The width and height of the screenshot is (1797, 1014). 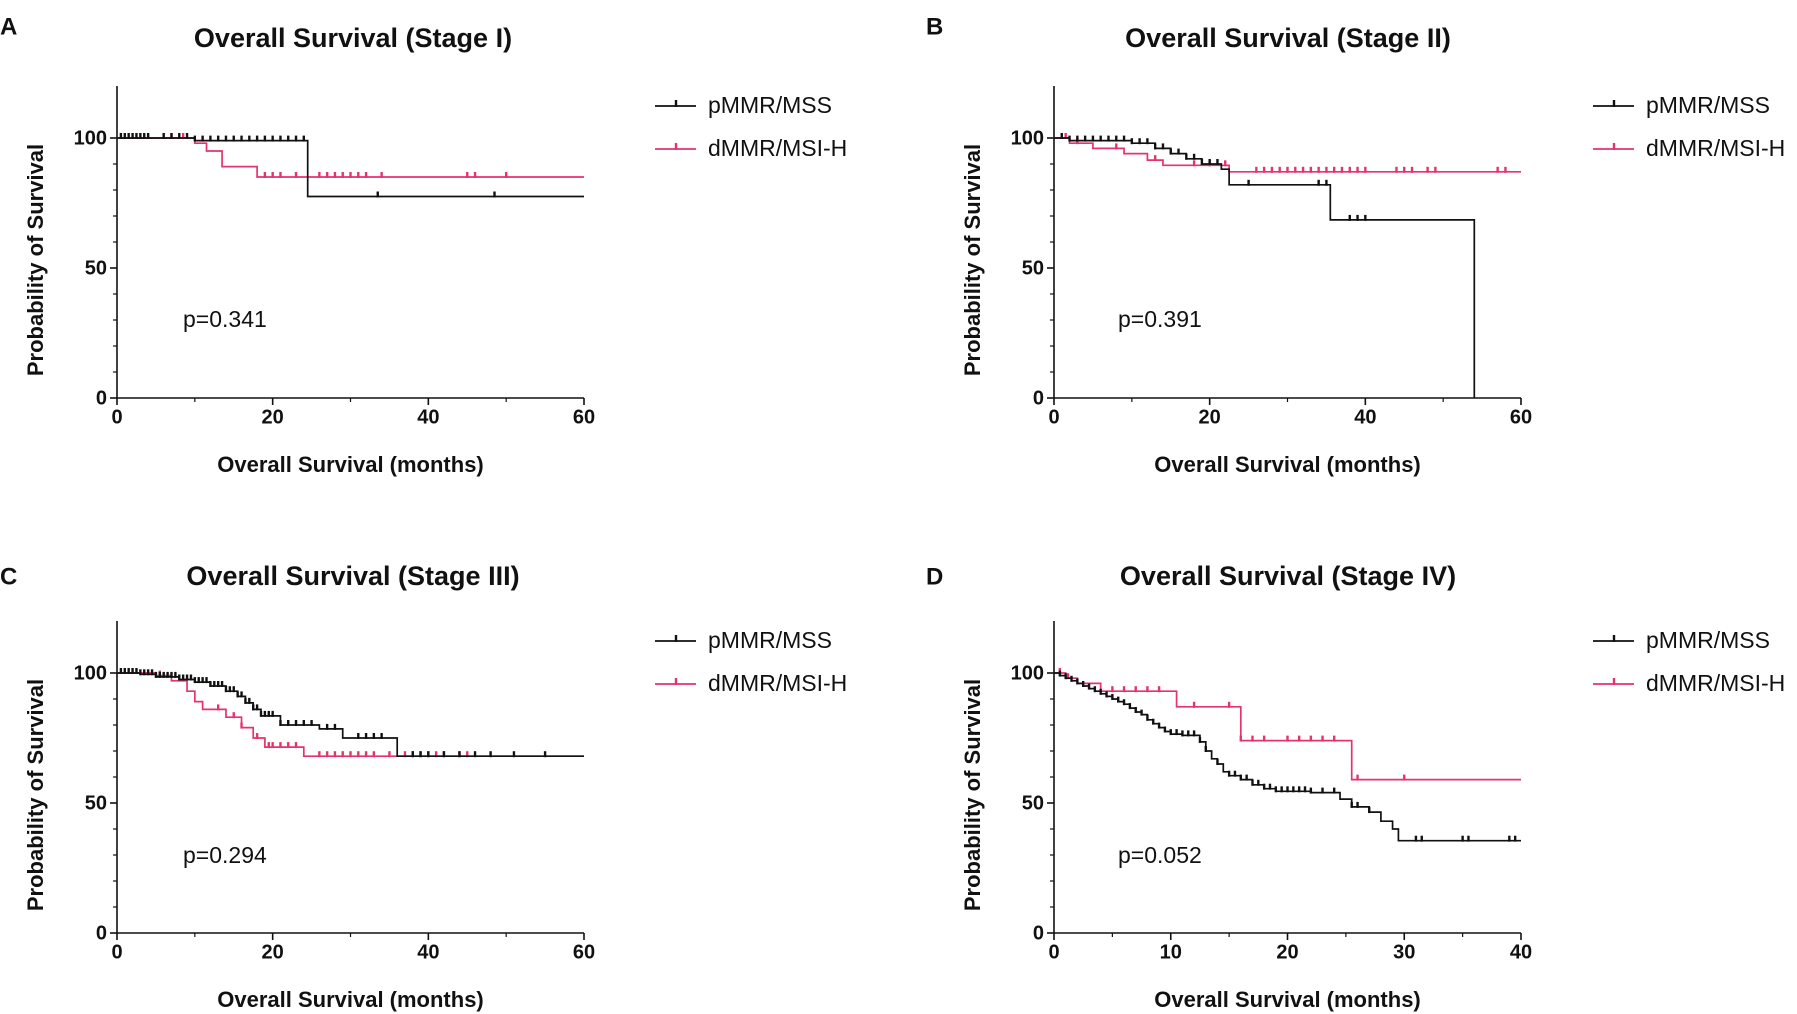 What do you see at coordinates (225, 319) in the screenshot?
I see `p-value: p=0.341` at bounding box center [225, 319].